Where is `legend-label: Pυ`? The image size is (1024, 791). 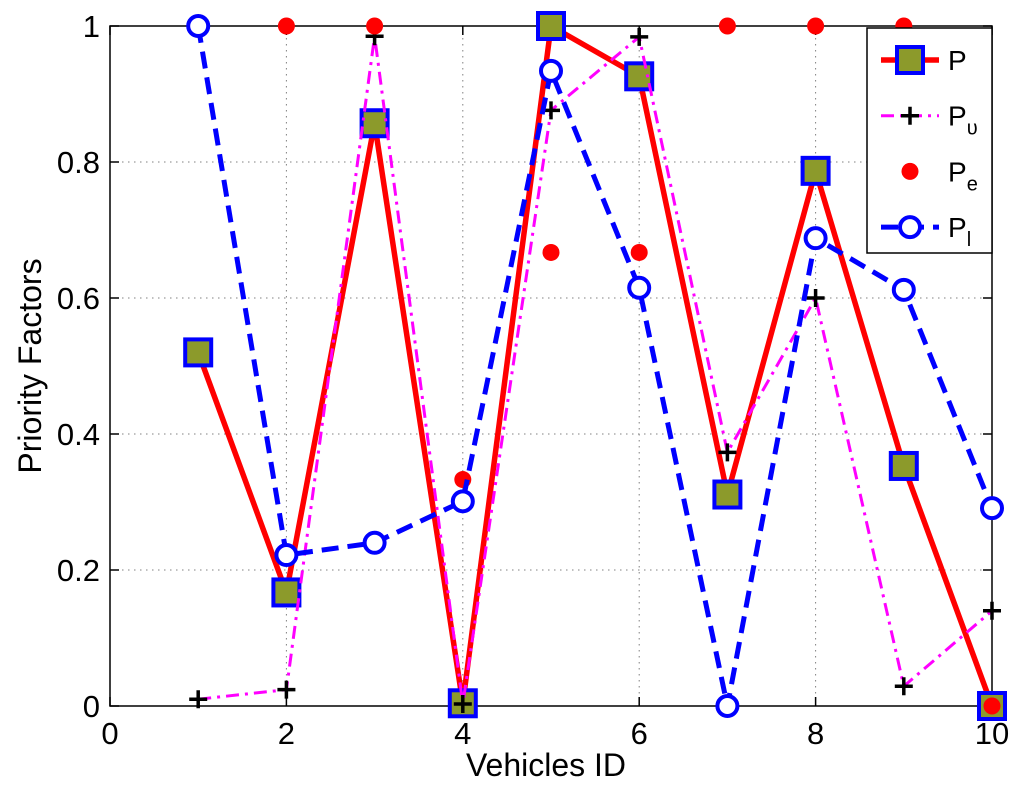 legend-label: Pυ is located at coordinates (963, 120).